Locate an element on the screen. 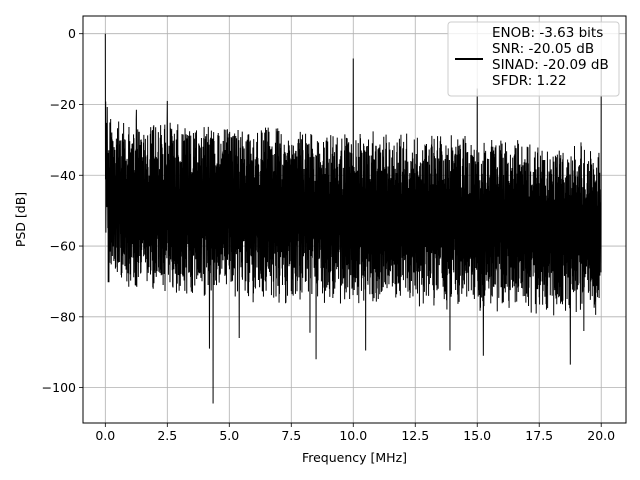 The height and width of the screenshot is (480, 640). x-tick-label: 2.5 is located at coordinates (167, 435).